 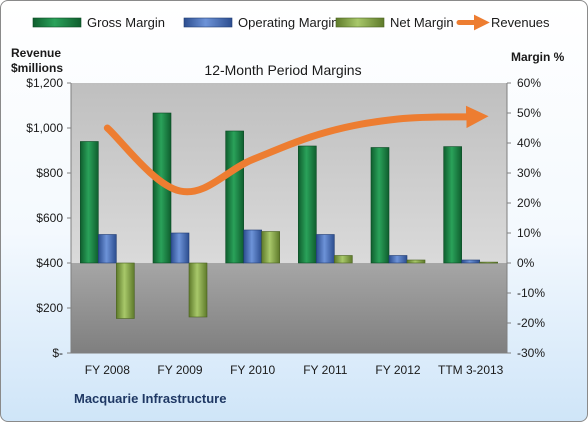 I want to click on legend-label-operating-margin: Operating Margin, so click(x=288, y=22).